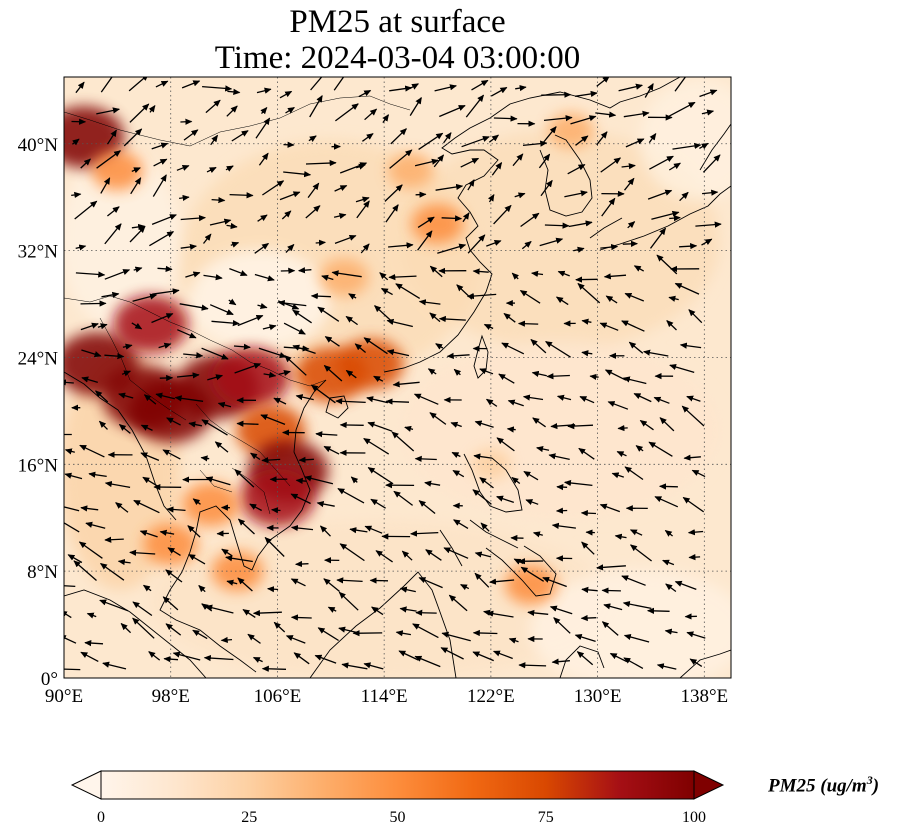 The height and width of the screenshot is (836, 905). Describe the element at coordinates (397, 22) in the screenshot. I see `map-title-line1: PM25 at surface` at that location.